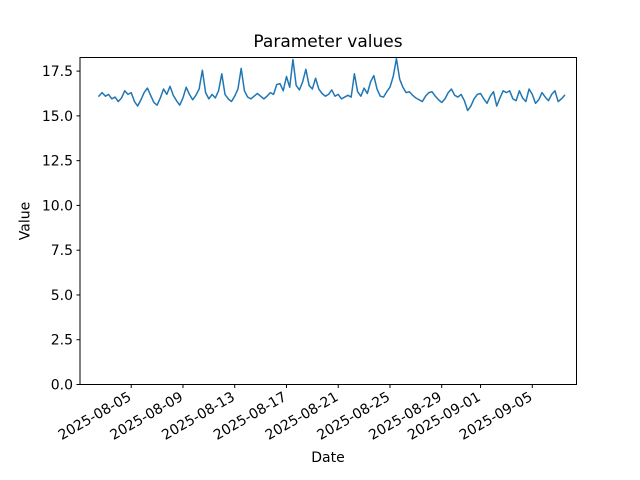 The width and height of the screenshot is (640, 480). Describe the element at coordinates (57, 117) in the screenshot. I see `y-tick-label: 15.0` at that location.